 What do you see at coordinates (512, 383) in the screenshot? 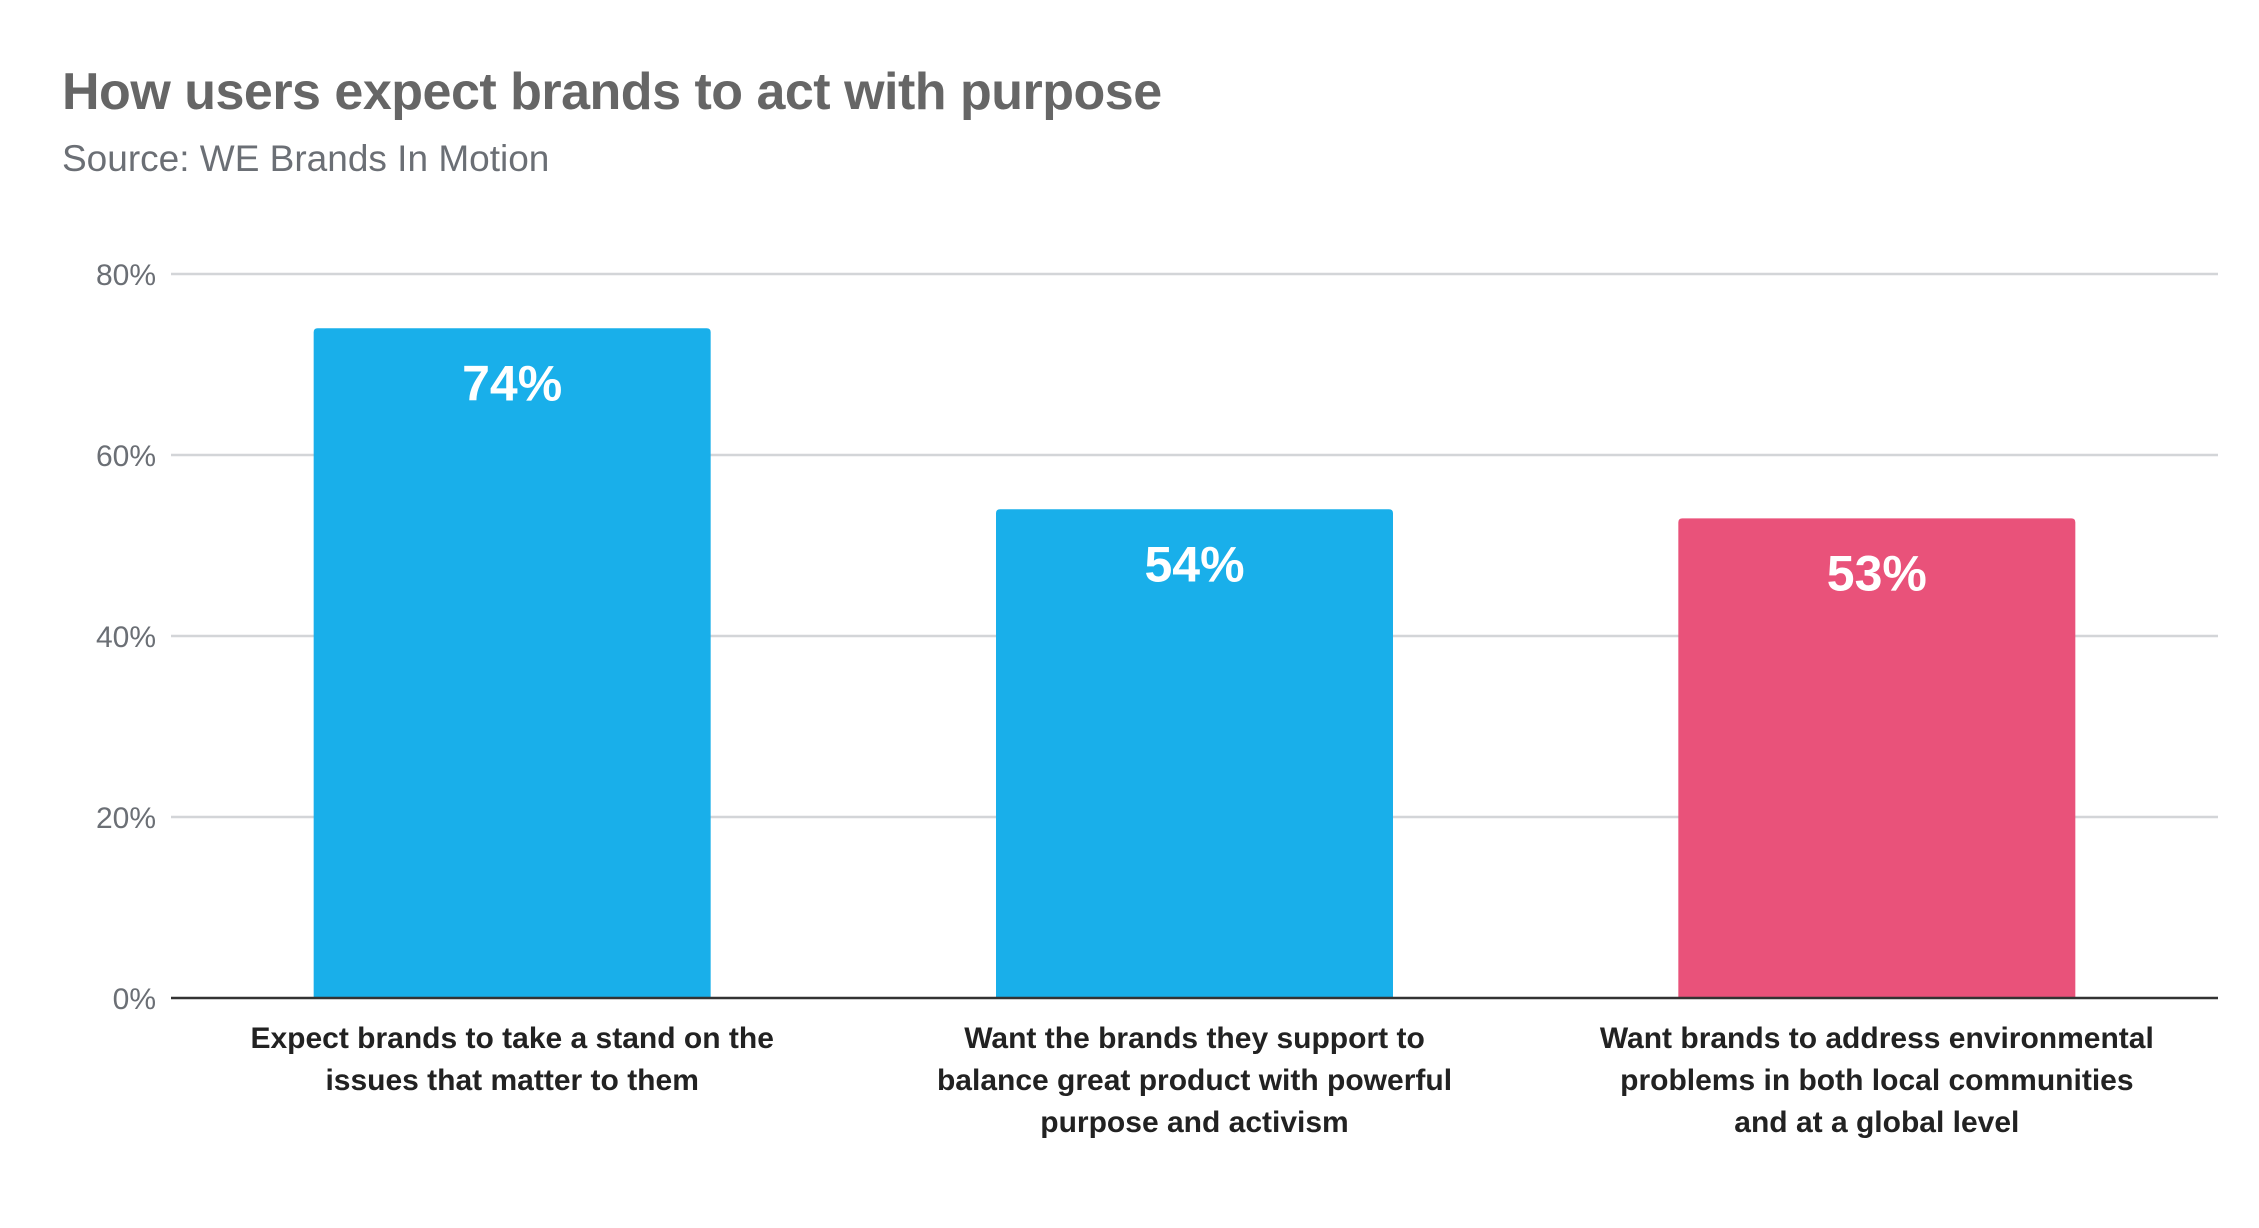
I see `data-label: 74%` at bounding box center [512, 383].